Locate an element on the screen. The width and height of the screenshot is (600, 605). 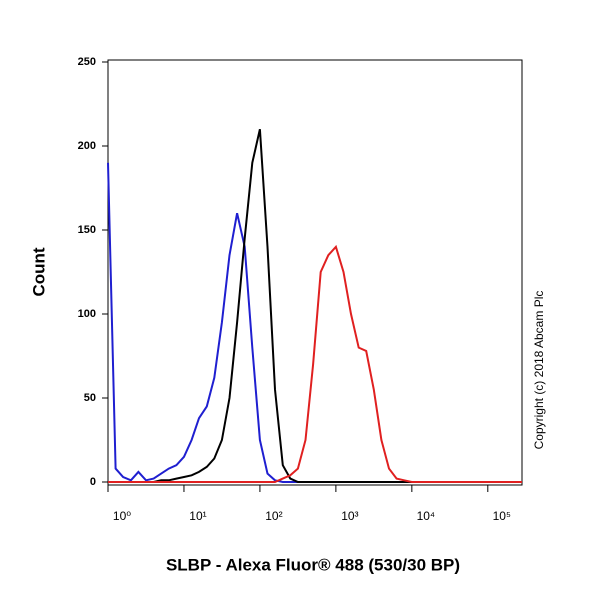
x-tick-label: 10³ is located at coordinates (349, 516).